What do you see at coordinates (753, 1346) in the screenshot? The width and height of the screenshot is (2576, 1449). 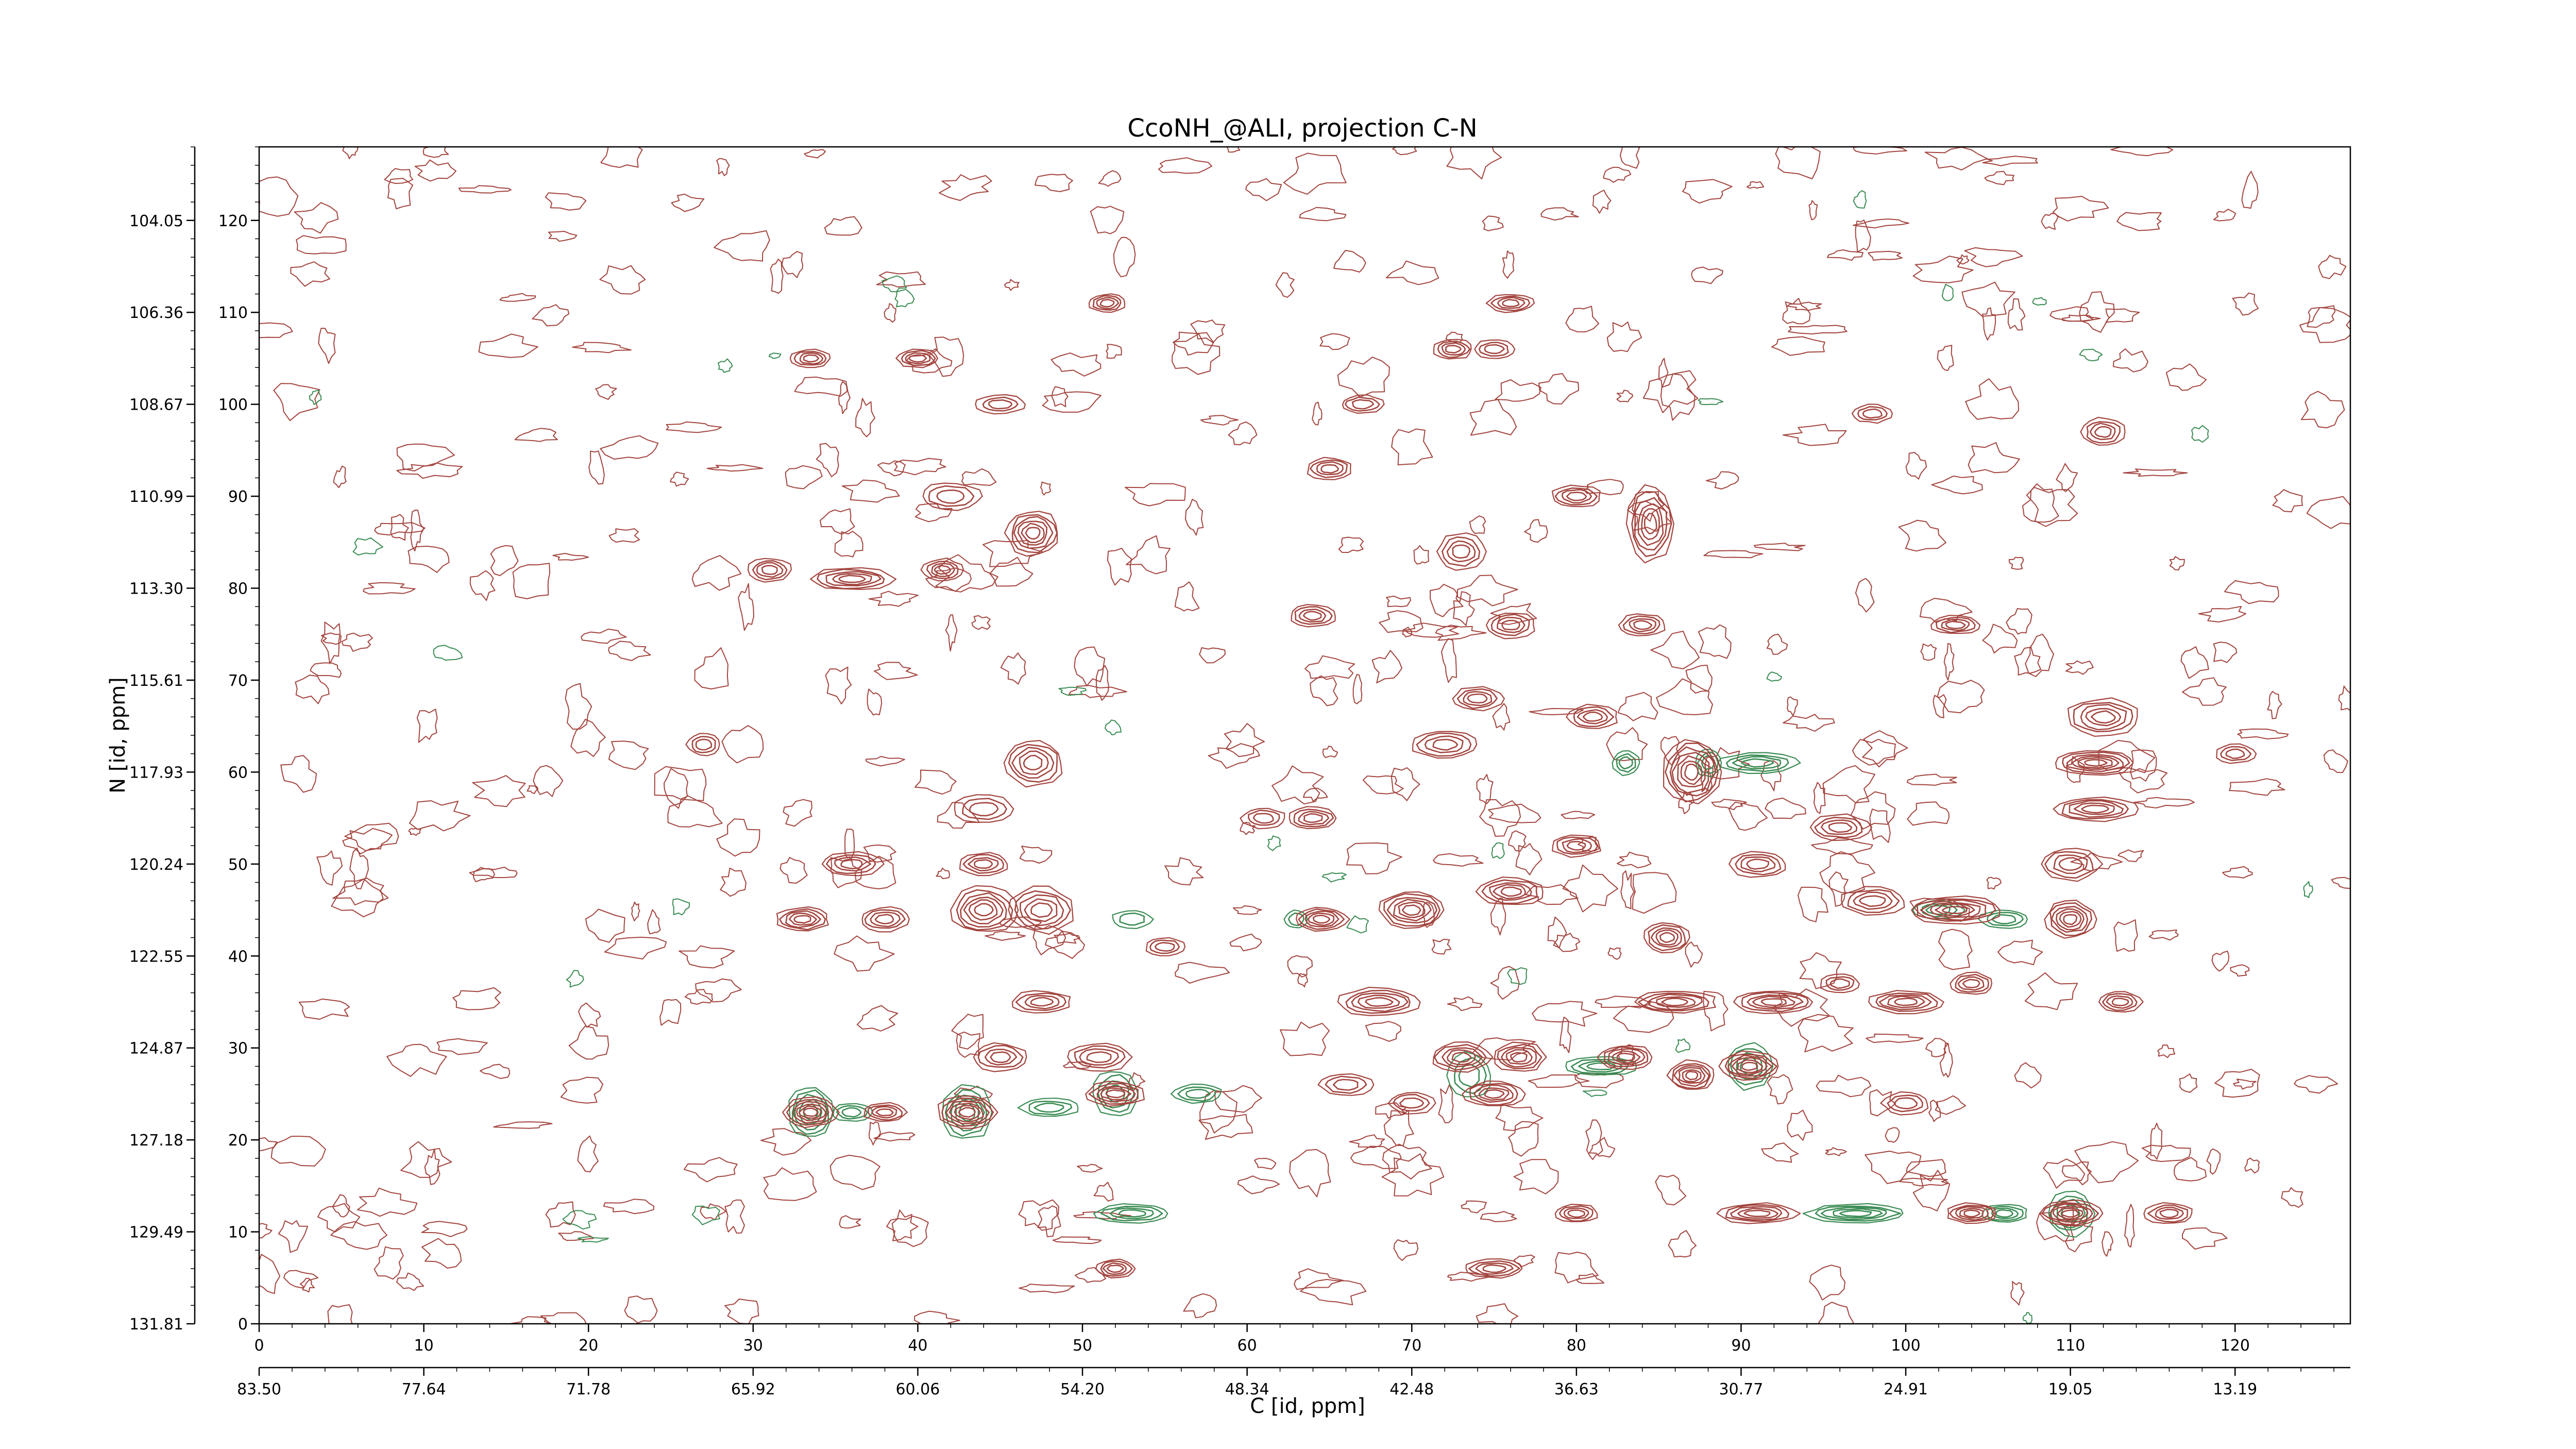 I see `x-index-tick-label: 30` at bounding box center [753, 1346].